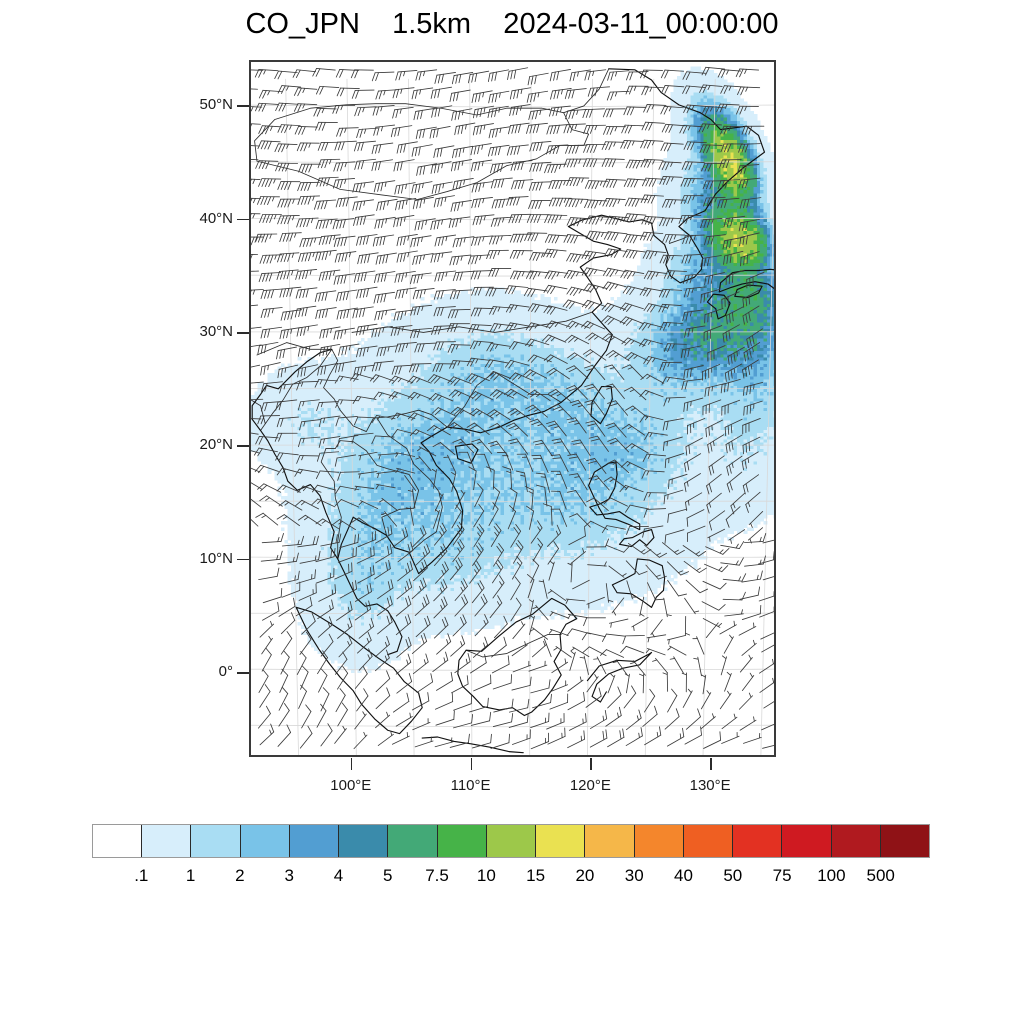 This screenshot has height=1024, width=1024. What do you see at coordinates (471, 785) in the screenshot?
I see `x-tick-label-1: 110°E` at bounding box center [471, 785].